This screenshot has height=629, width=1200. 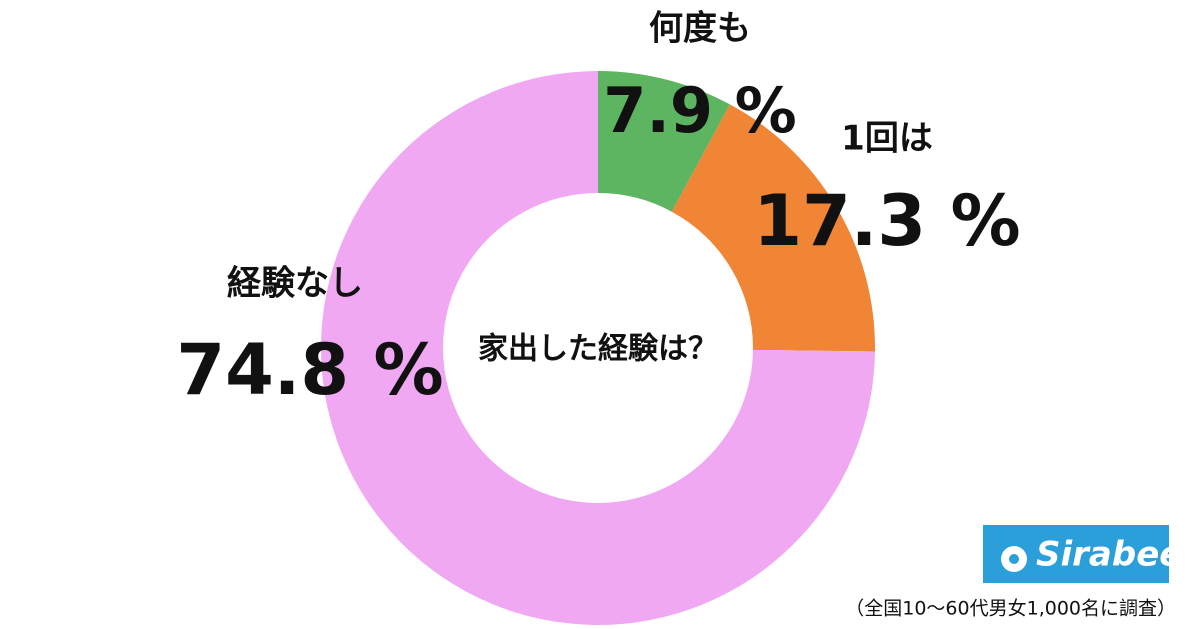 I want to click on category-label: 経験なし, so click(x=295, y=284).